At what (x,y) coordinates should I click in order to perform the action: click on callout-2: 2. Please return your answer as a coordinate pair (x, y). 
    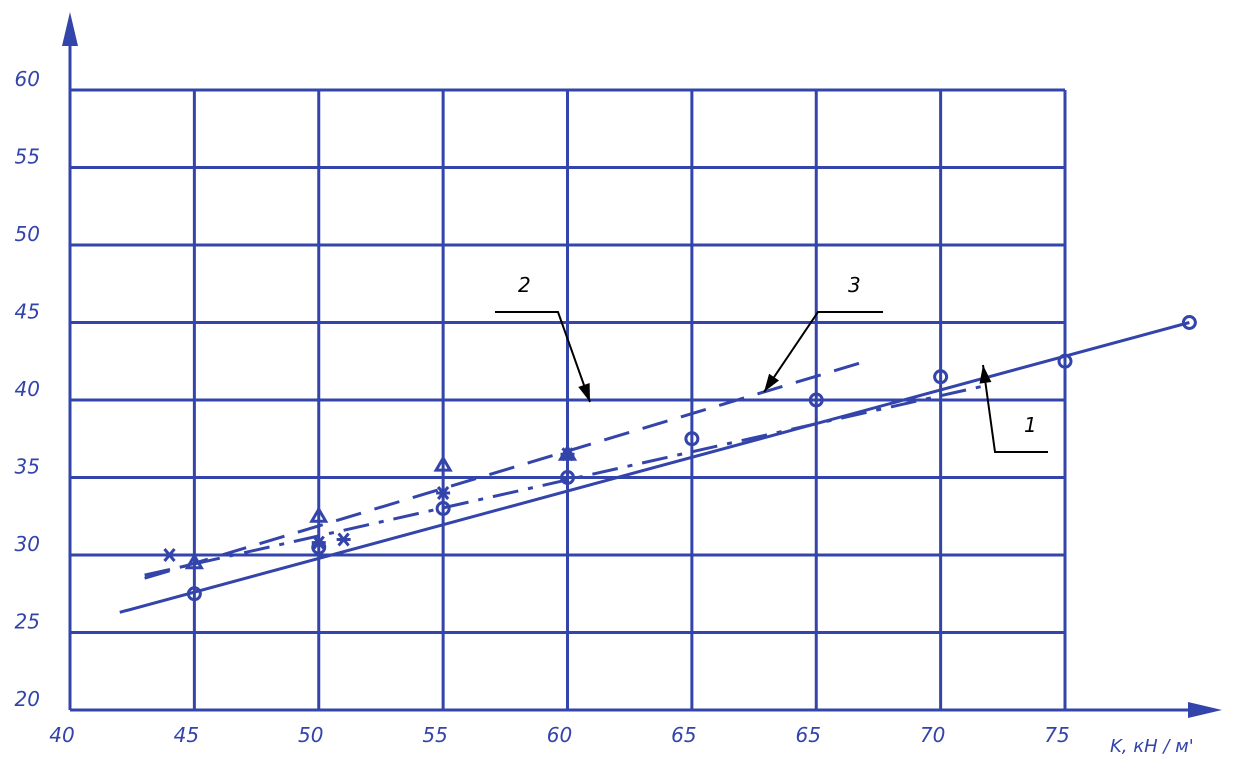
    Looking at the image, I should click on (543, 338).